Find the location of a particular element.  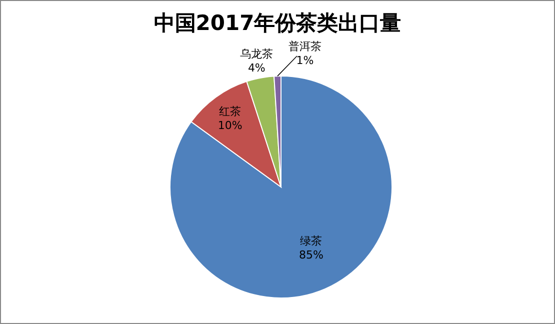

data-label: 10% is located at coordinates (230, 125).